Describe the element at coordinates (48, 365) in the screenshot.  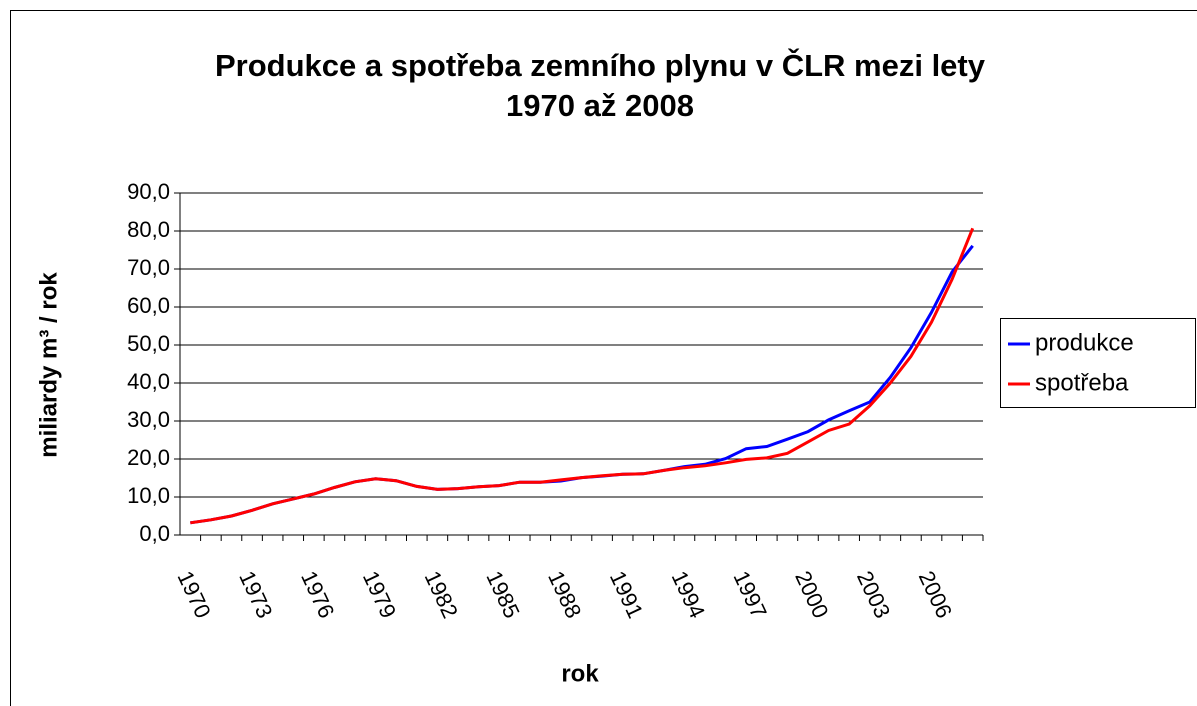
I see `y-axis-label: miliardy m³ / rok` at that location.